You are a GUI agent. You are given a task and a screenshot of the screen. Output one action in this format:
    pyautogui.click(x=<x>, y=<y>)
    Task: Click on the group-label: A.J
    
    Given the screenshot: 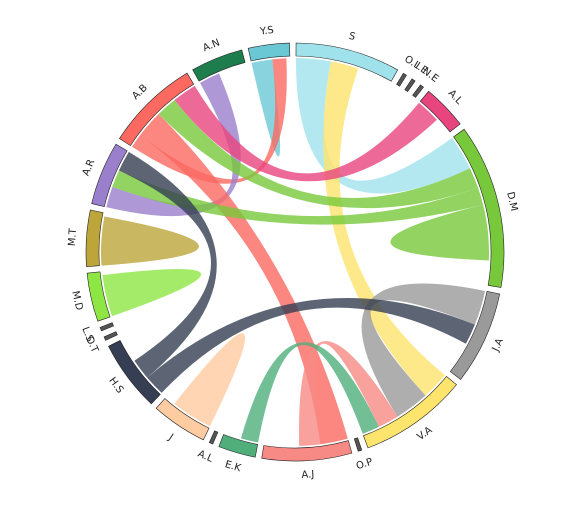 What is the action you would take?
    pyautogui.click(x=307, y=475)
    